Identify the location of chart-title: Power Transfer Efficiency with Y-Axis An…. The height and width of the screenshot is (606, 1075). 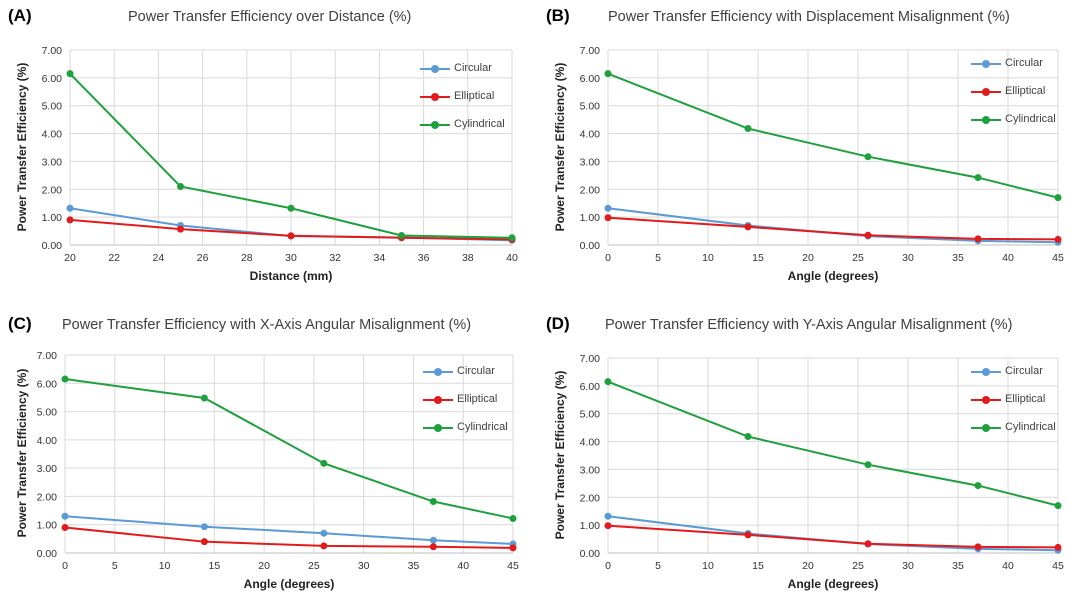
(809, 325).